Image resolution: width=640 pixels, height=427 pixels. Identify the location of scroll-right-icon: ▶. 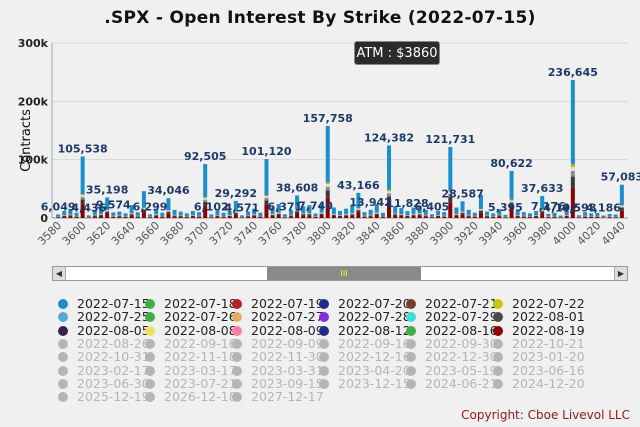
(620, 273).